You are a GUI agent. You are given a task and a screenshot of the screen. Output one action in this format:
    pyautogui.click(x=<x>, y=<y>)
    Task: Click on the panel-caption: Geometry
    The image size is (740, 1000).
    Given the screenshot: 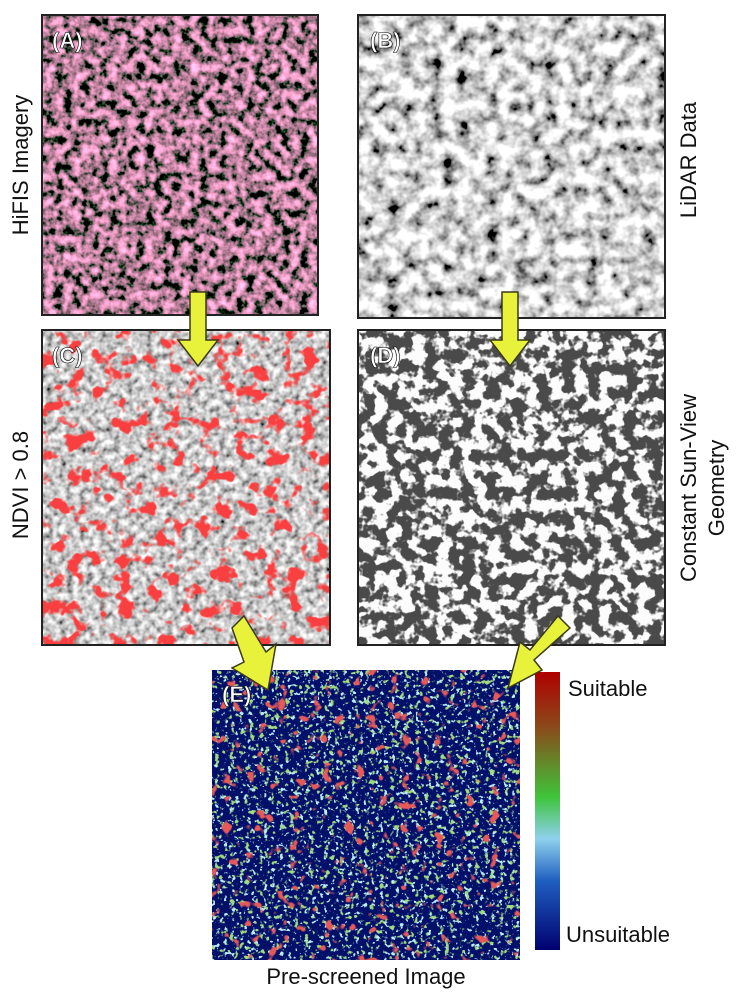 What is the action you would take?
    pyautogui.click(x=716, y=488)
    